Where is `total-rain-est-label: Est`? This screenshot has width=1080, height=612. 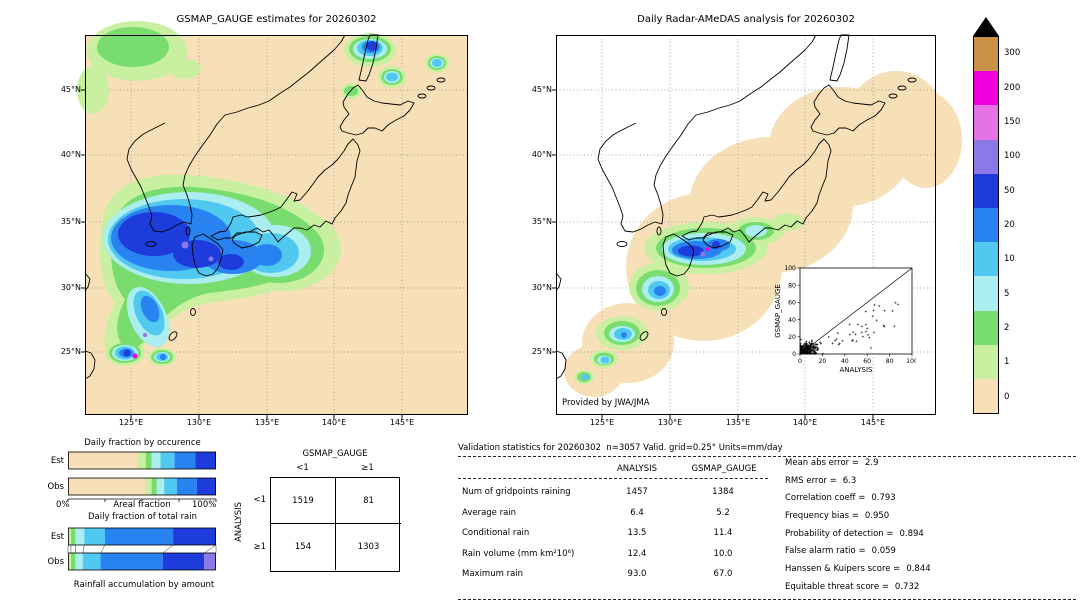 total-rain-est-label: Est is located at coordinates (57, 537).